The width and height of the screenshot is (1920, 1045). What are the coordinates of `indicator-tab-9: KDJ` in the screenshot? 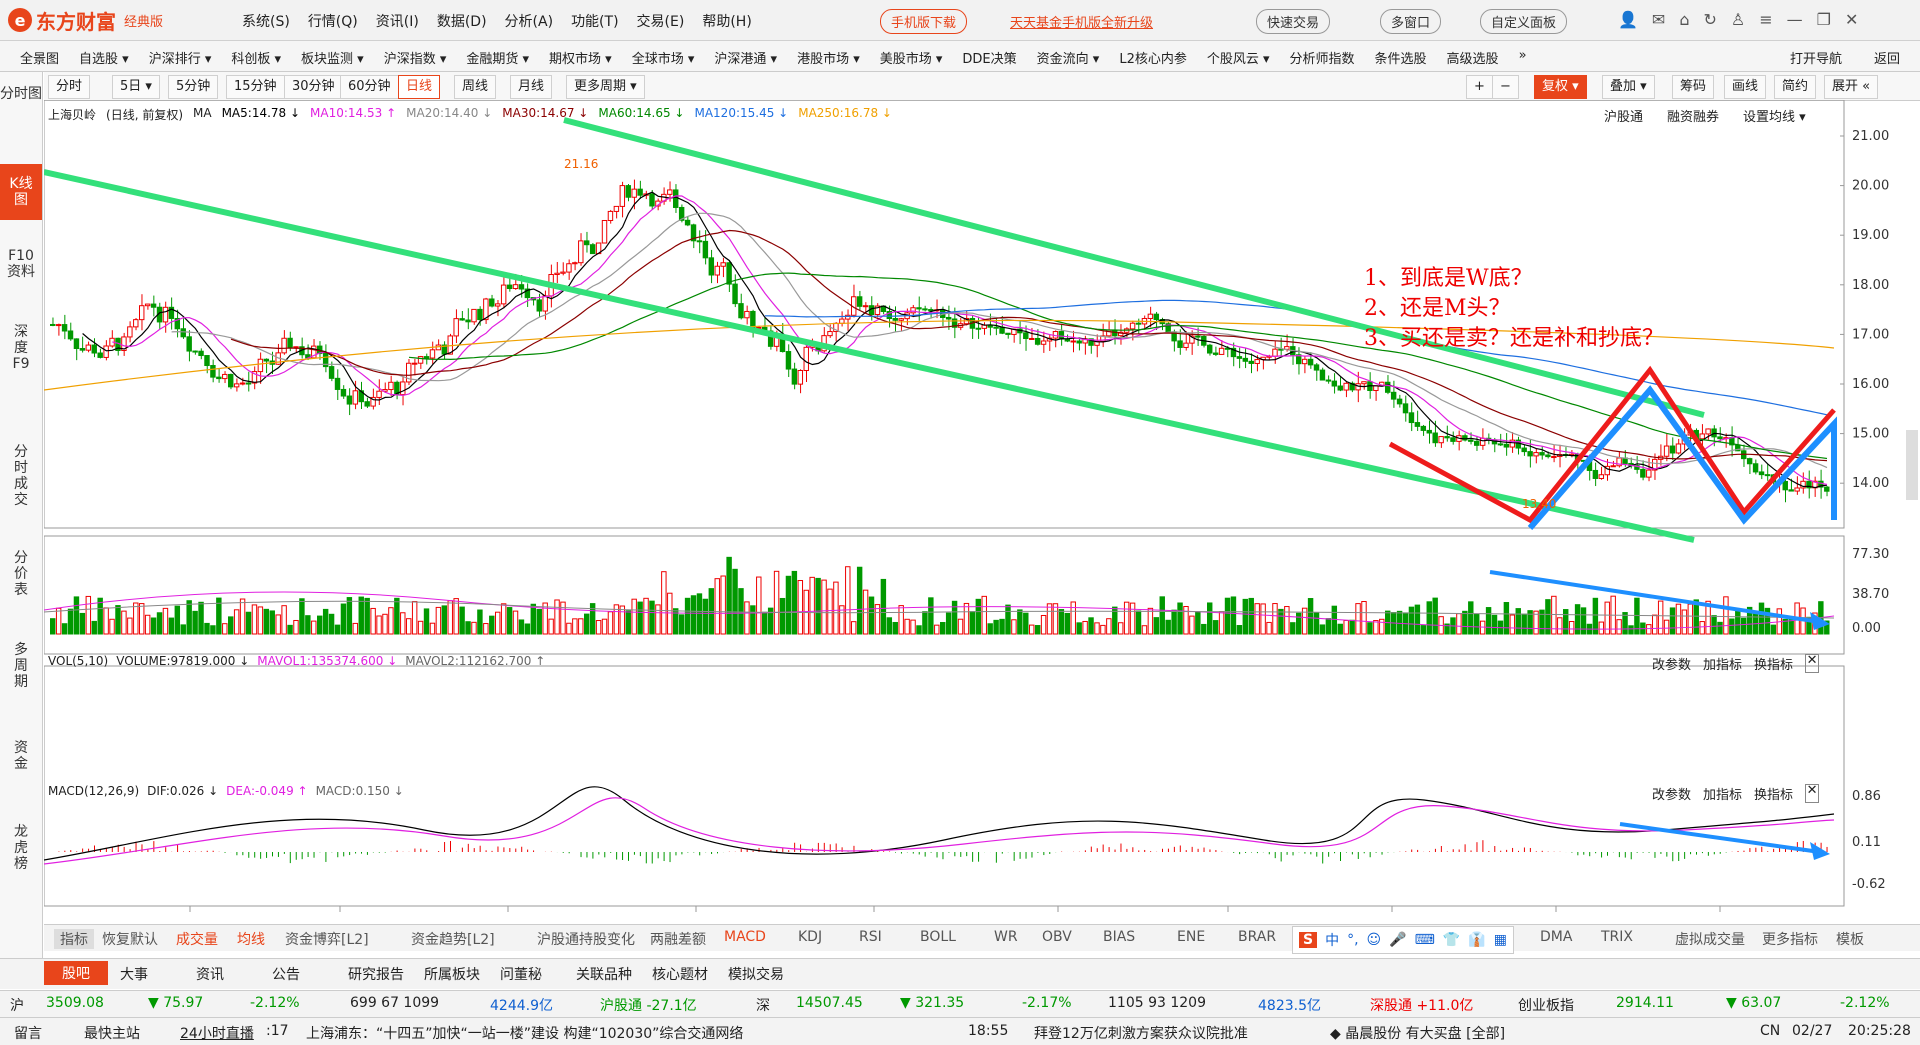 It's located at (810, 937).